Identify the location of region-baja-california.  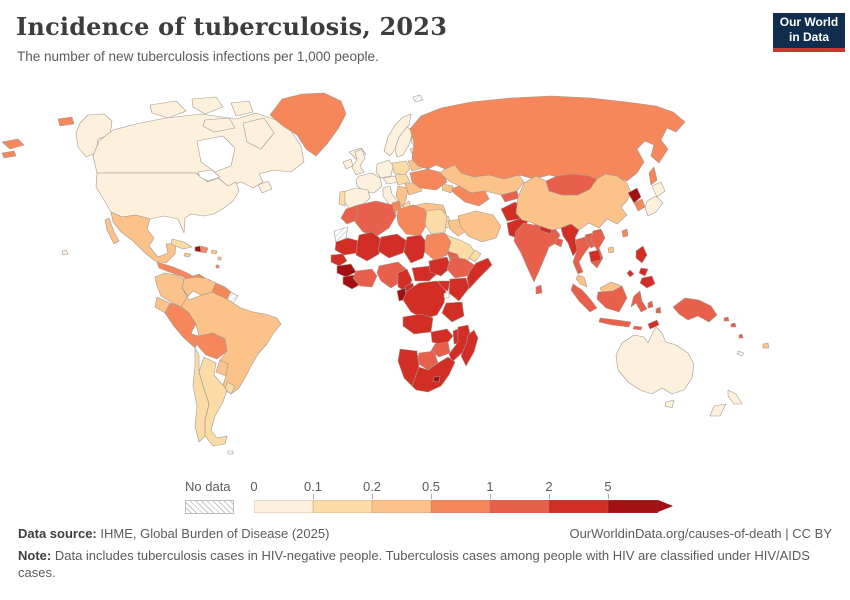
(112, 231).